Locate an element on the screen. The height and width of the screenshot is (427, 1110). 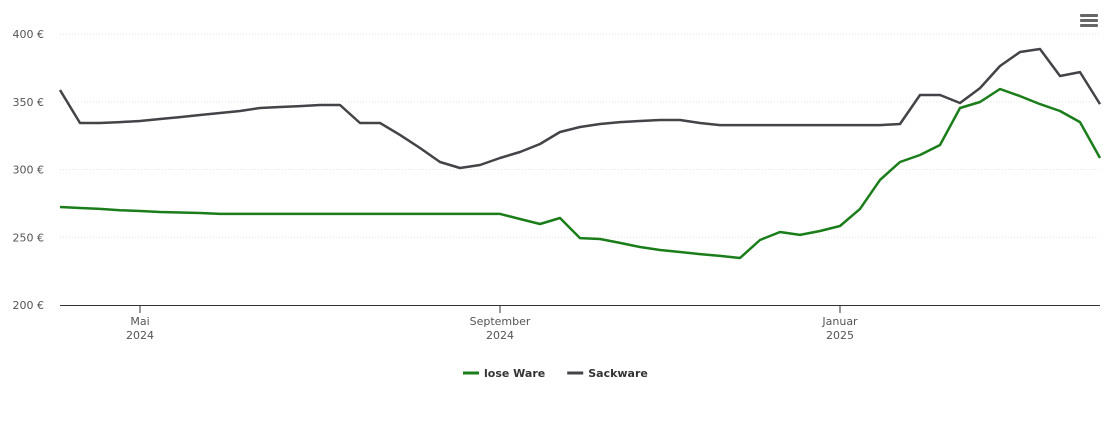
x-tick-label-line: 2025 is located at coordinates (840, 335).